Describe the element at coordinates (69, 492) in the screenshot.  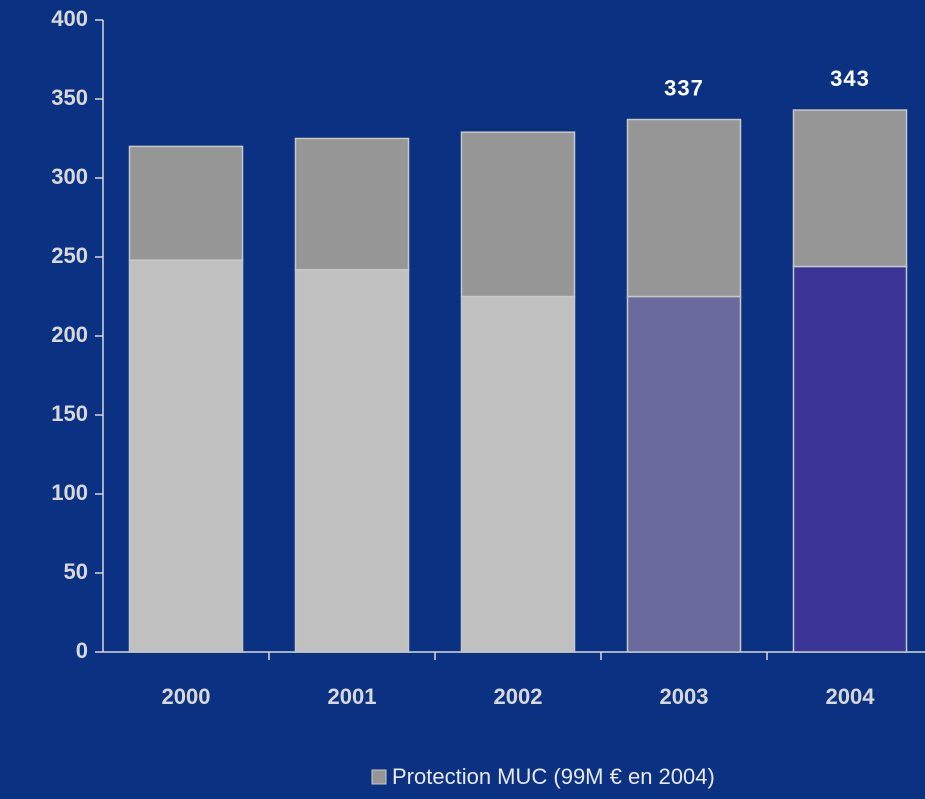
I see `y-tick-label: 100` at that location.